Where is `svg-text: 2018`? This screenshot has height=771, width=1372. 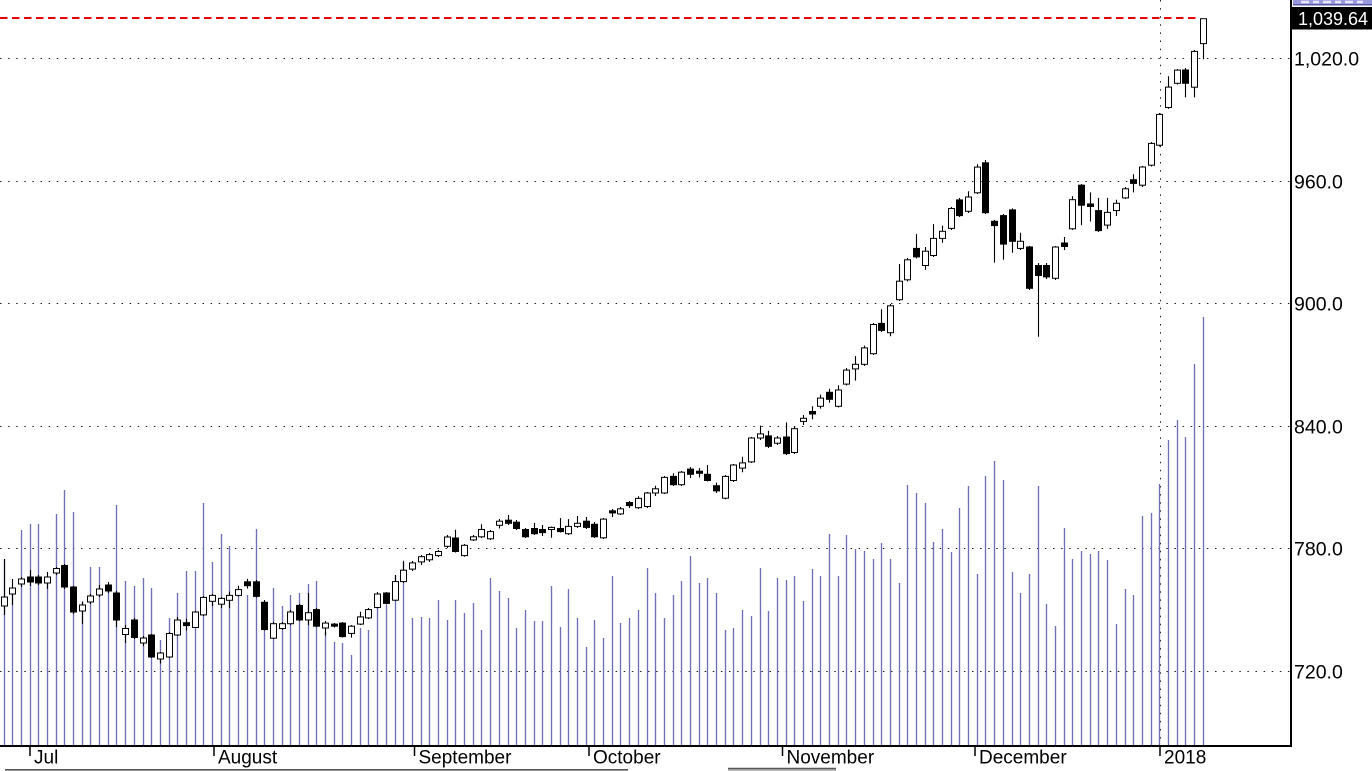
svg-text: 2018 is located at coordinates (1185, 758).